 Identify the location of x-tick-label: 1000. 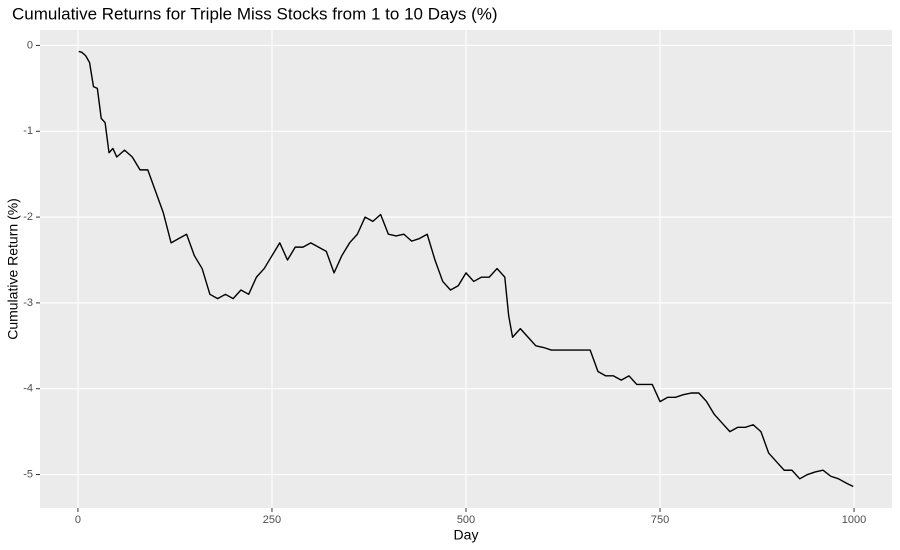
(854, 520).